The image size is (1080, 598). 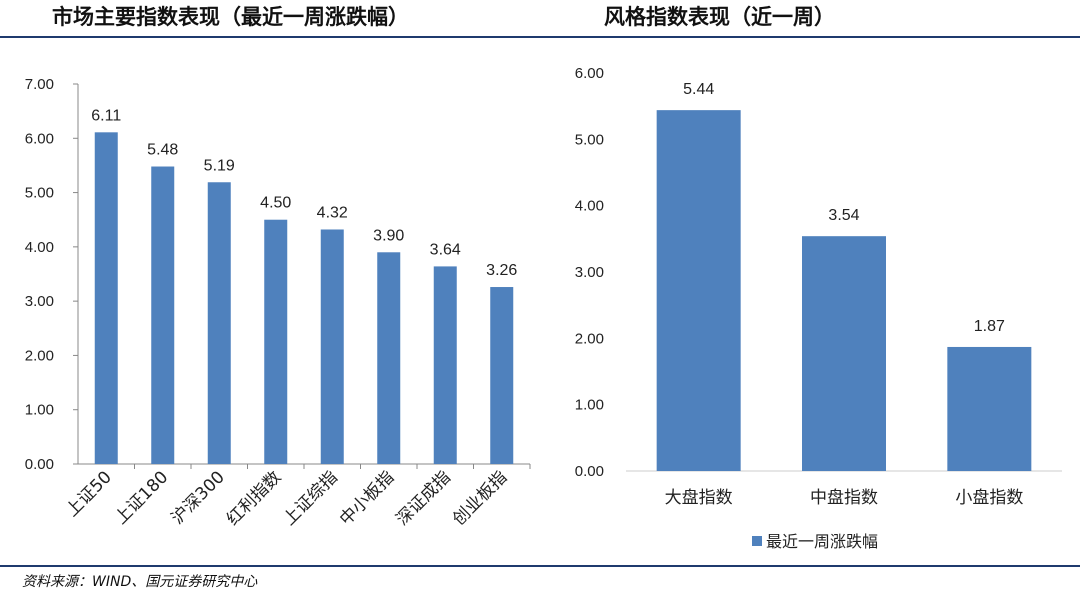 I want to click on data-label: 3.64, so click(x=445, y=249).